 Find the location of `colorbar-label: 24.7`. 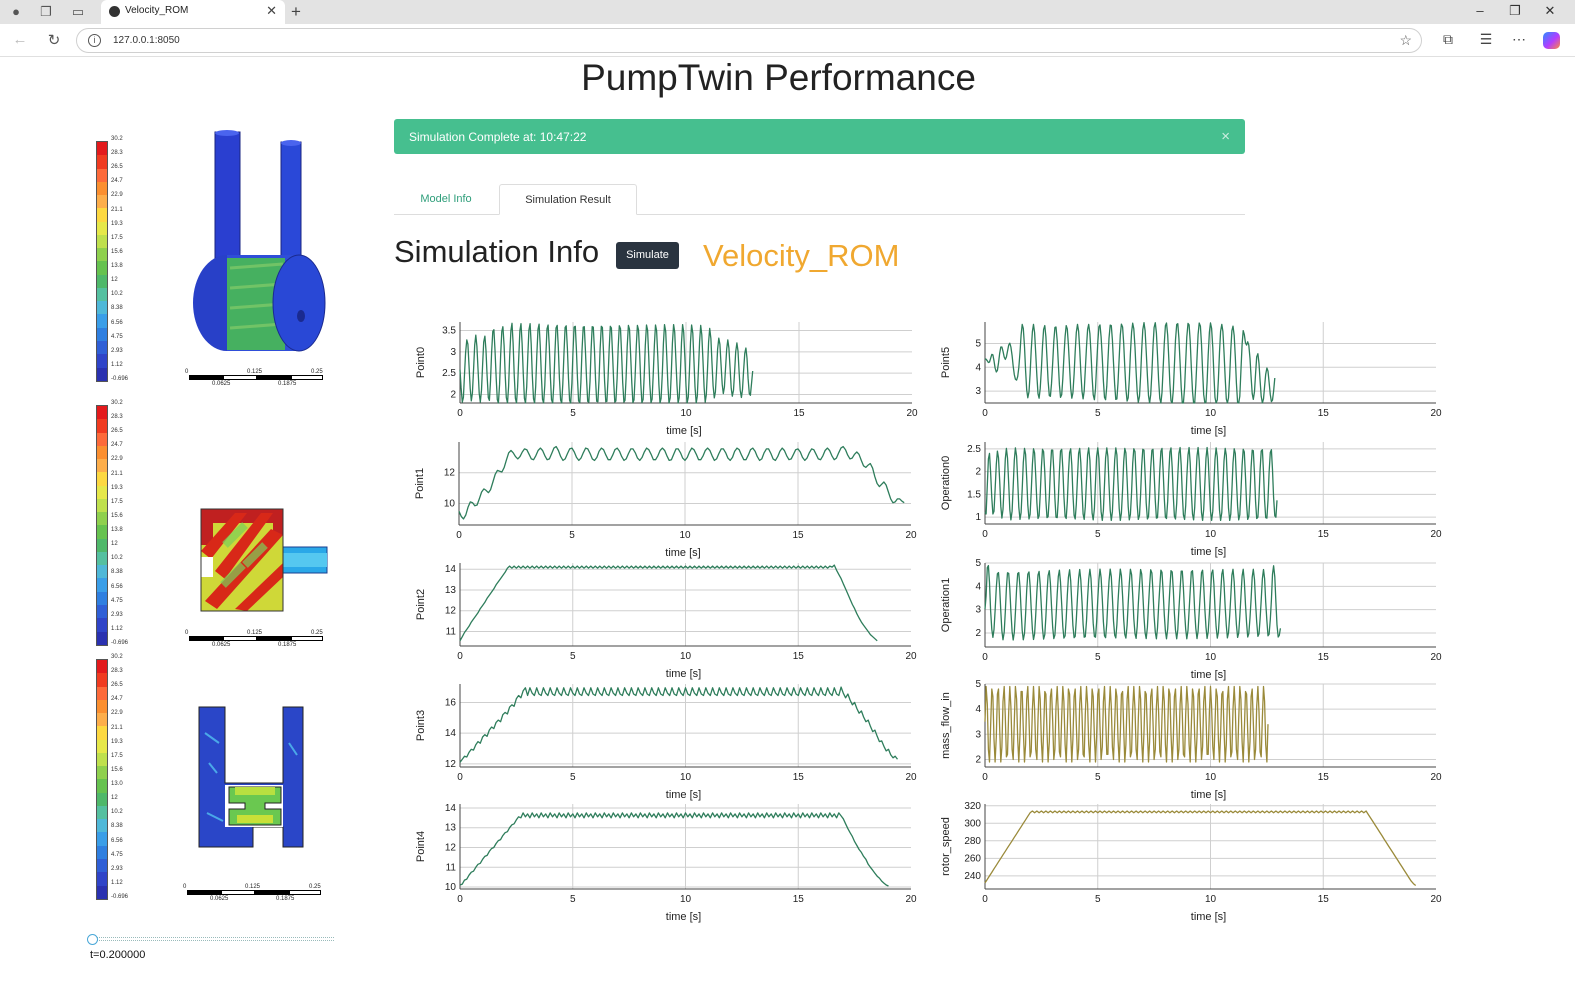

colorbar-label: 24.7 is located at coordinates (117, 699).